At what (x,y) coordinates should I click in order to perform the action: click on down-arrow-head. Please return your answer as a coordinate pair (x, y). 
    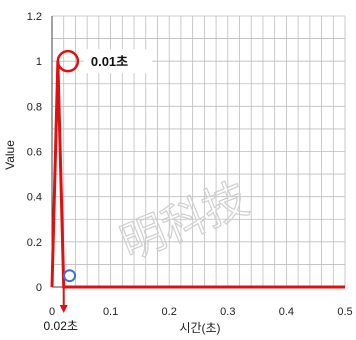
    Looking at the image, I should click on (63, 309).